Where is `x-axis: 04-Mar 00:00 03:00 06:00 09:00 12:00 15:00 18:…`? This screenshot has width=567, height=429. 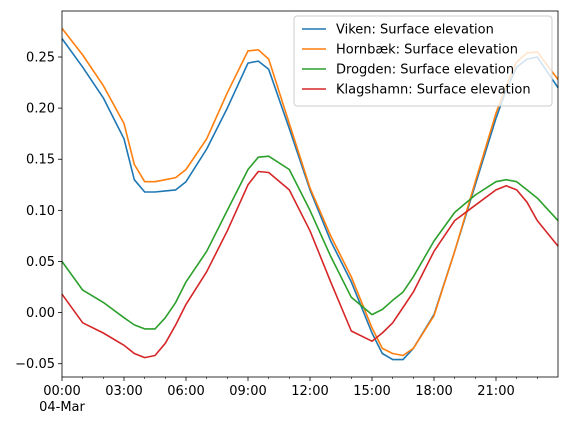
x-axis: 04-Mar 00:00 03:00 06:00 09:00 12:00 15:00 18:… is located at coordinates (288, 396).